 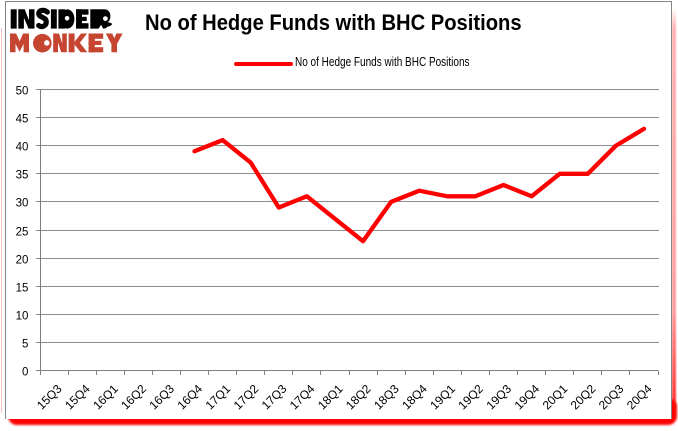 I want to click on svg-text: 18Q2, so click(x=358, y=396).